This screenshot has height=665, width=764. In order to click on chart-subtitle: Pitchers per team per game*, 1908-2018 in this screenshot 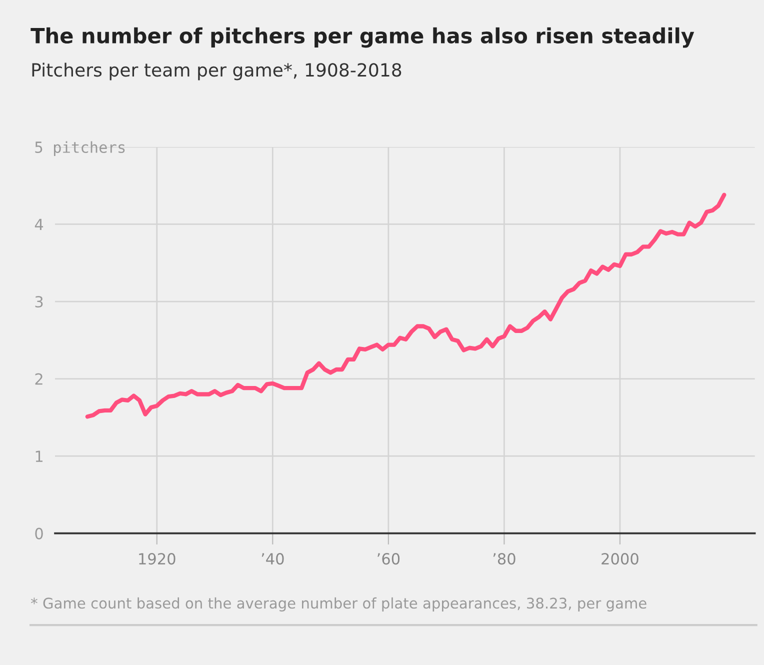, I will do `click(217, 71)`.